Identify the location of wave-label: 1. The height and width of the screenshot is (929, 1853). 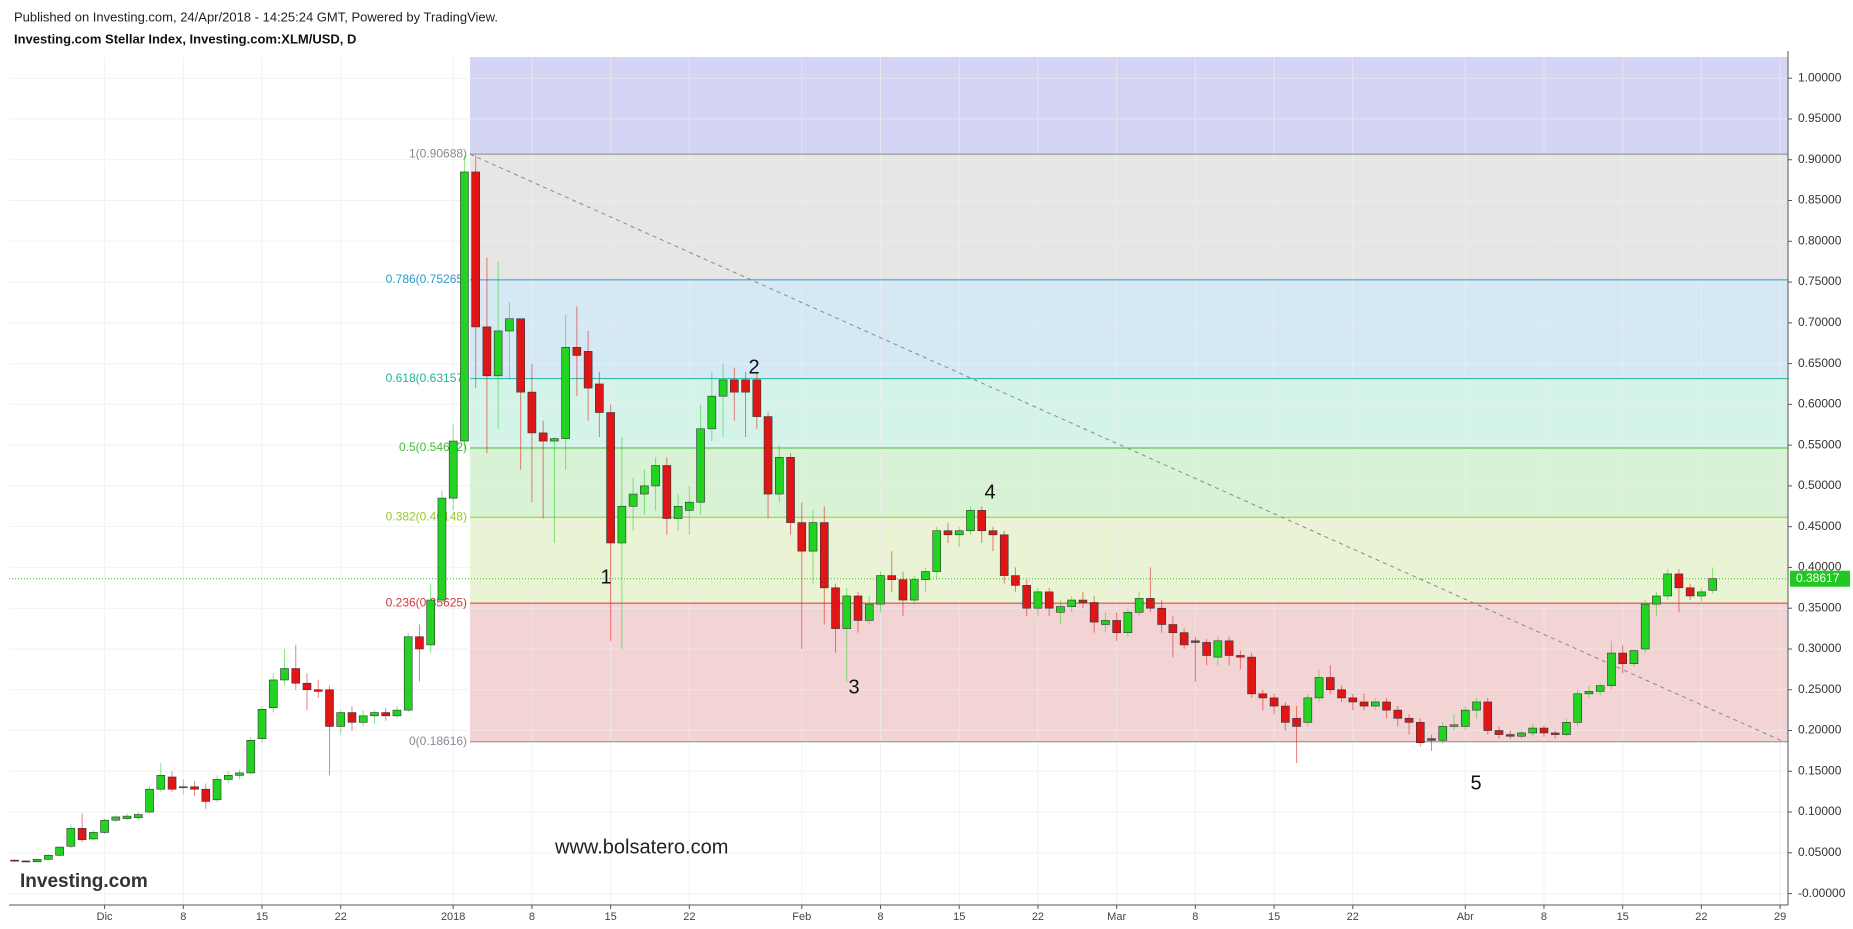
(605, 577).